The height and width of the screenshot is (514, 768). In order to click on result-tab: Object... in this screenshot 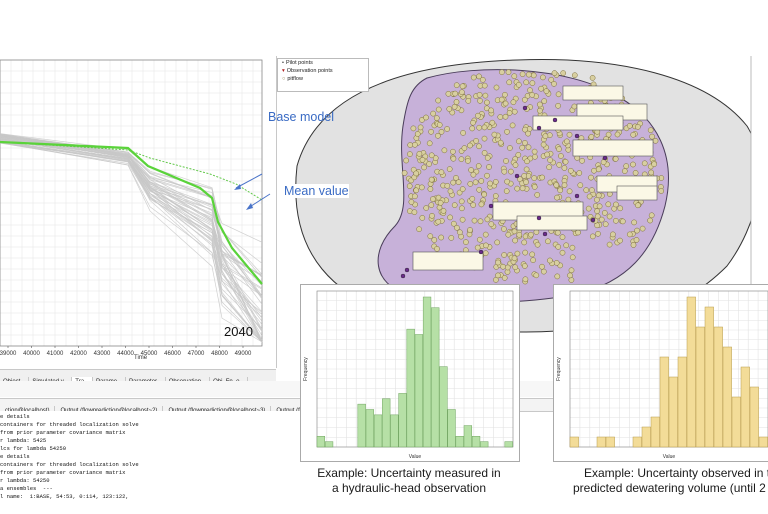, I will do `click(15, 379)`.